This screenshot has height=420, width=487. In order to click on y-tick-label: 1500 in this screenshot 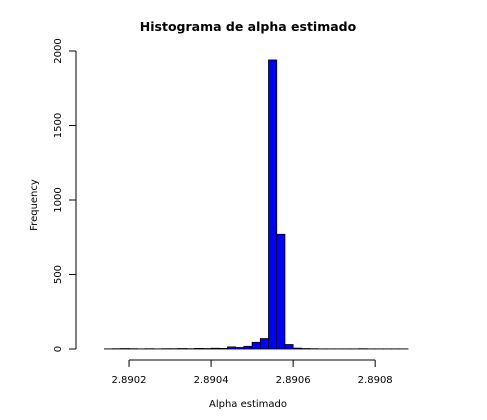, I will do `click(58, 125)`.